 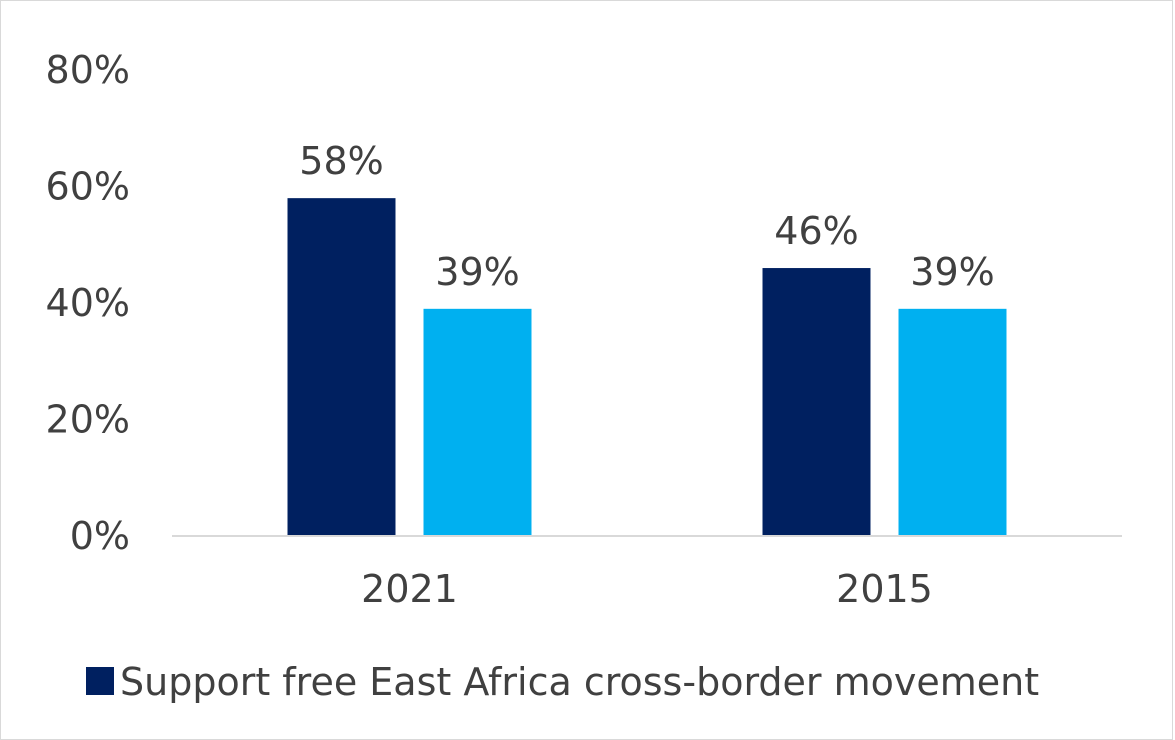 I want to click on x-axis-categories: 2021 2015, so click(x=647, y=589).